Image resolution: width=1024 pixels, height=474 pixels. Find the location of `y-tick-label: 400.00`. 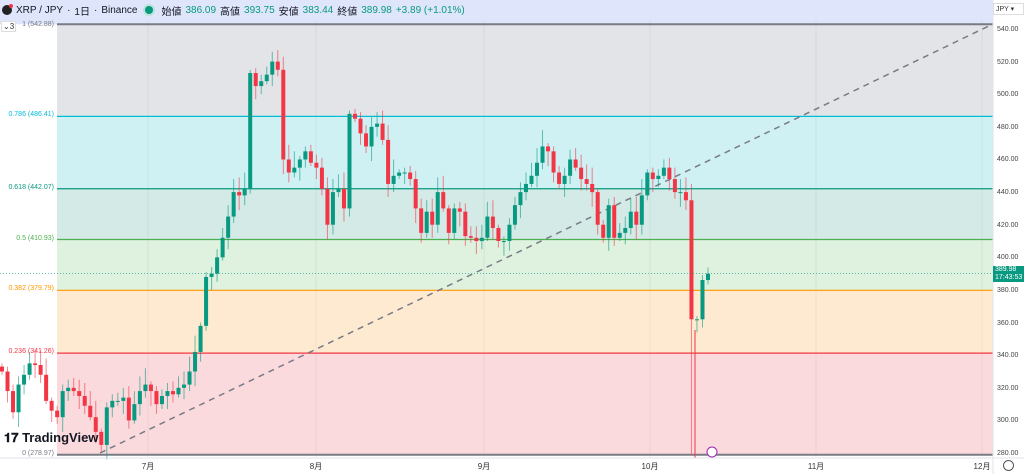

y-tick-label: 400.00 is located at coordinates (1008, 258).